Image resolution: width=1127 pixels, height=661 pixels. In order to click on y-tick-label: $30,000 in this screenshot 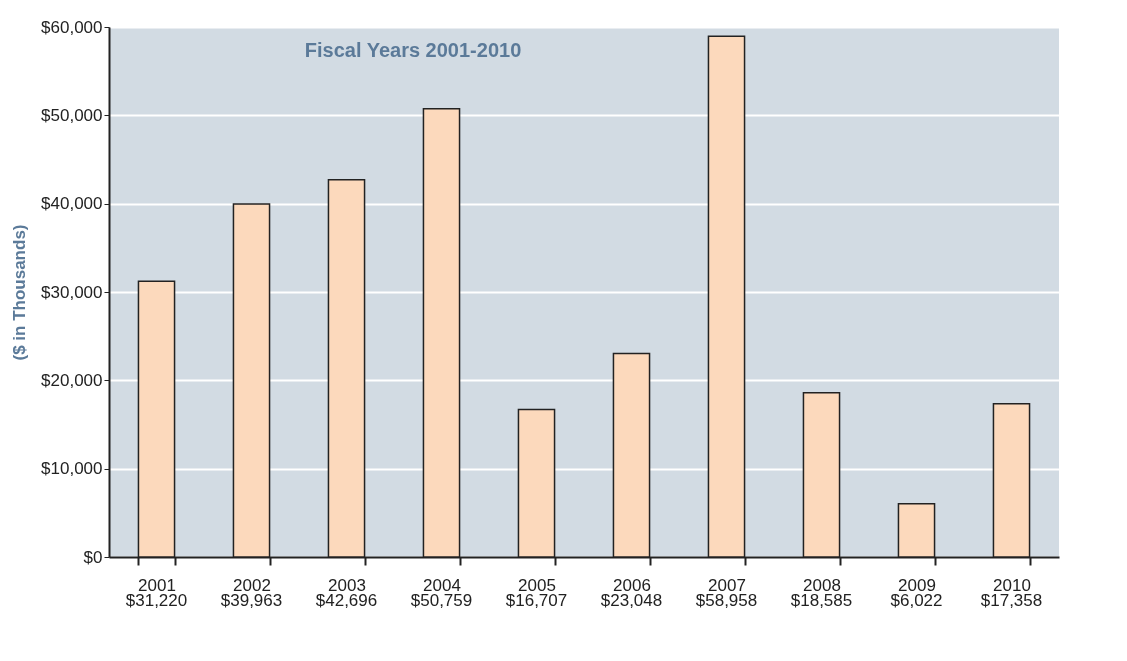, I will do `click(72, 292)`.